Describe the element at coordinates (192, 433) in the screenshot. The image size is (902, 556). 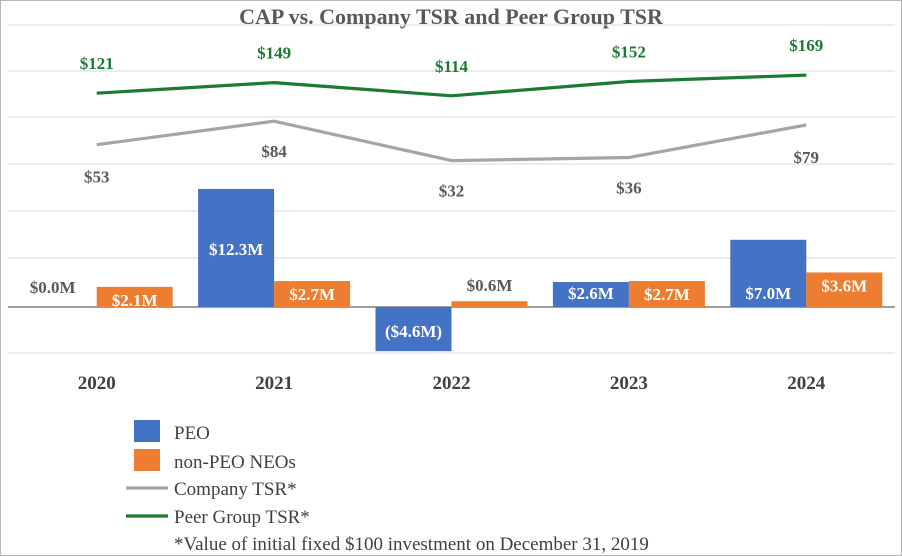
I see `legend-label-peo: PEO` at that location.